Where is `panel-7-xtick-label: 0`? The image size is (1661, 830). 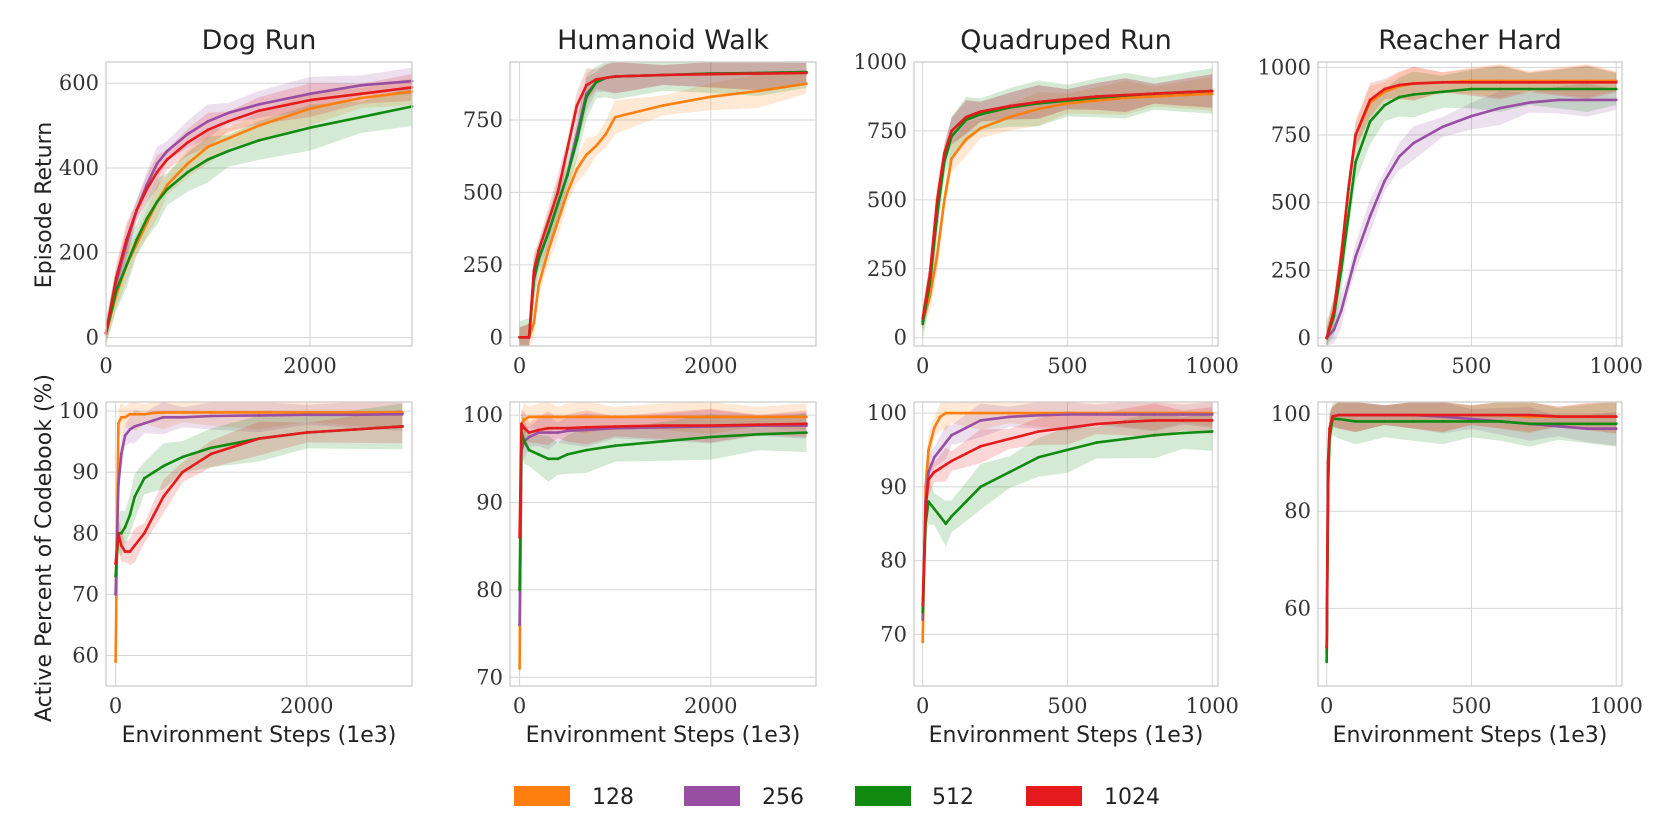 panel-7-xtick-label: 0 is located at coordinates (1326, 706).